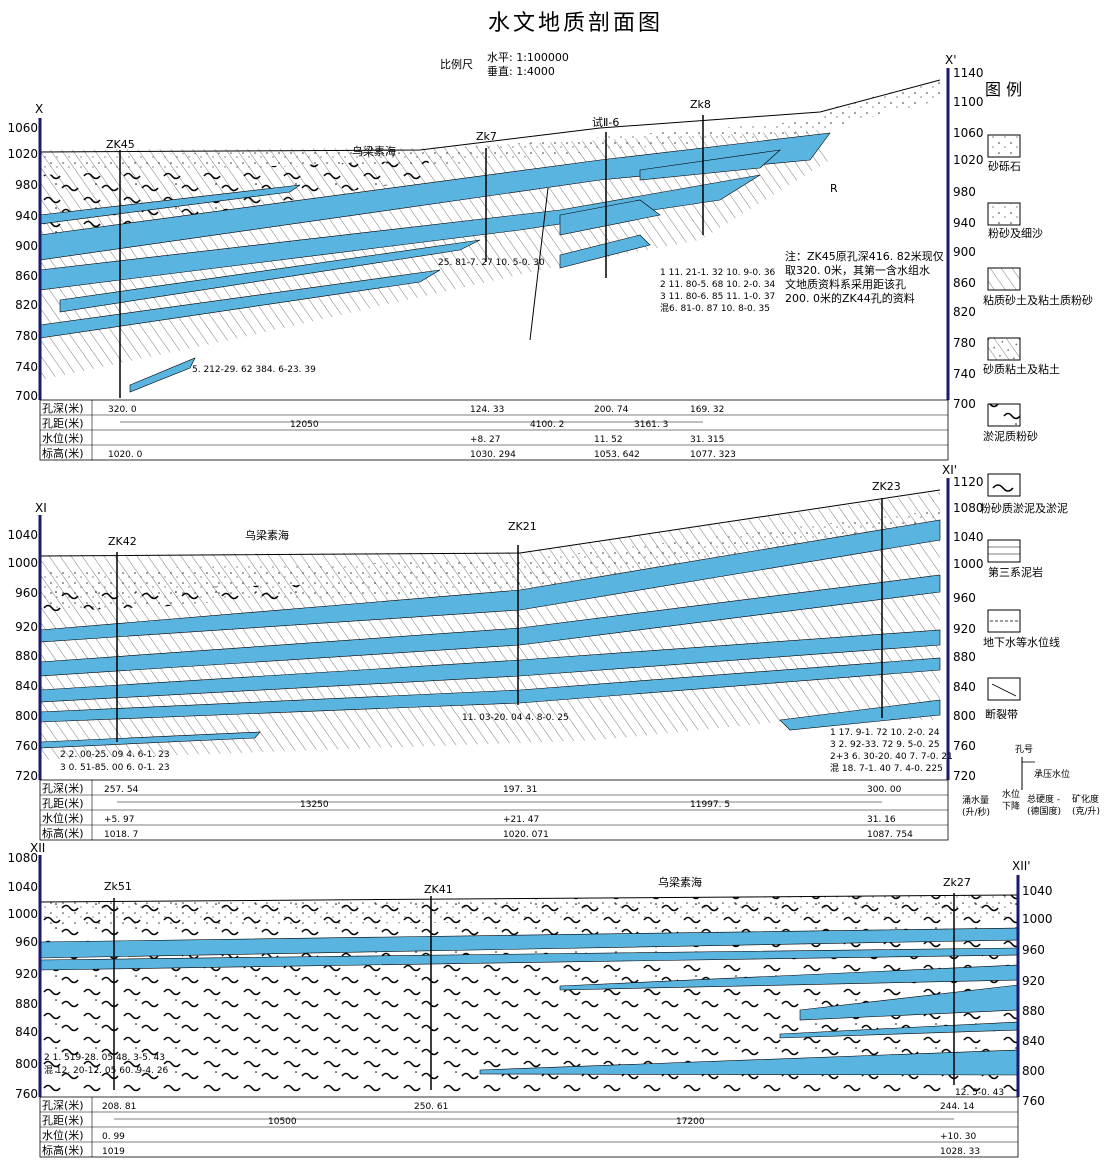  I want to click on legend-swatch-clayey-sand, so click(1004, 279).